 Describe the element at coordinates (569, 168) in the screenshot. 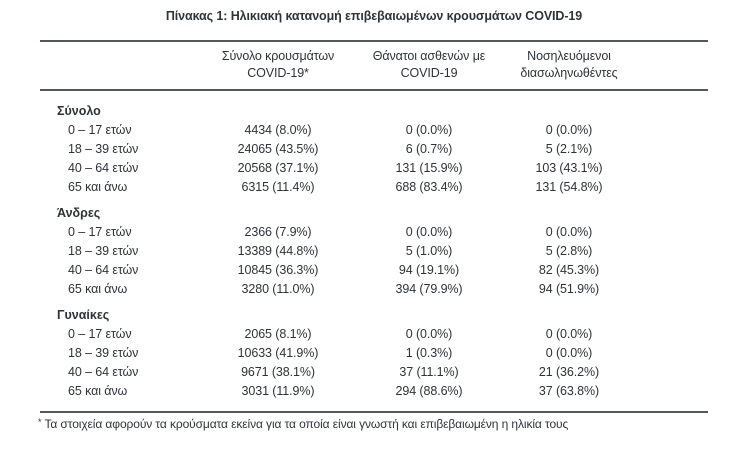

I see `cell-intubated: 103 (43.1%)` at that location.